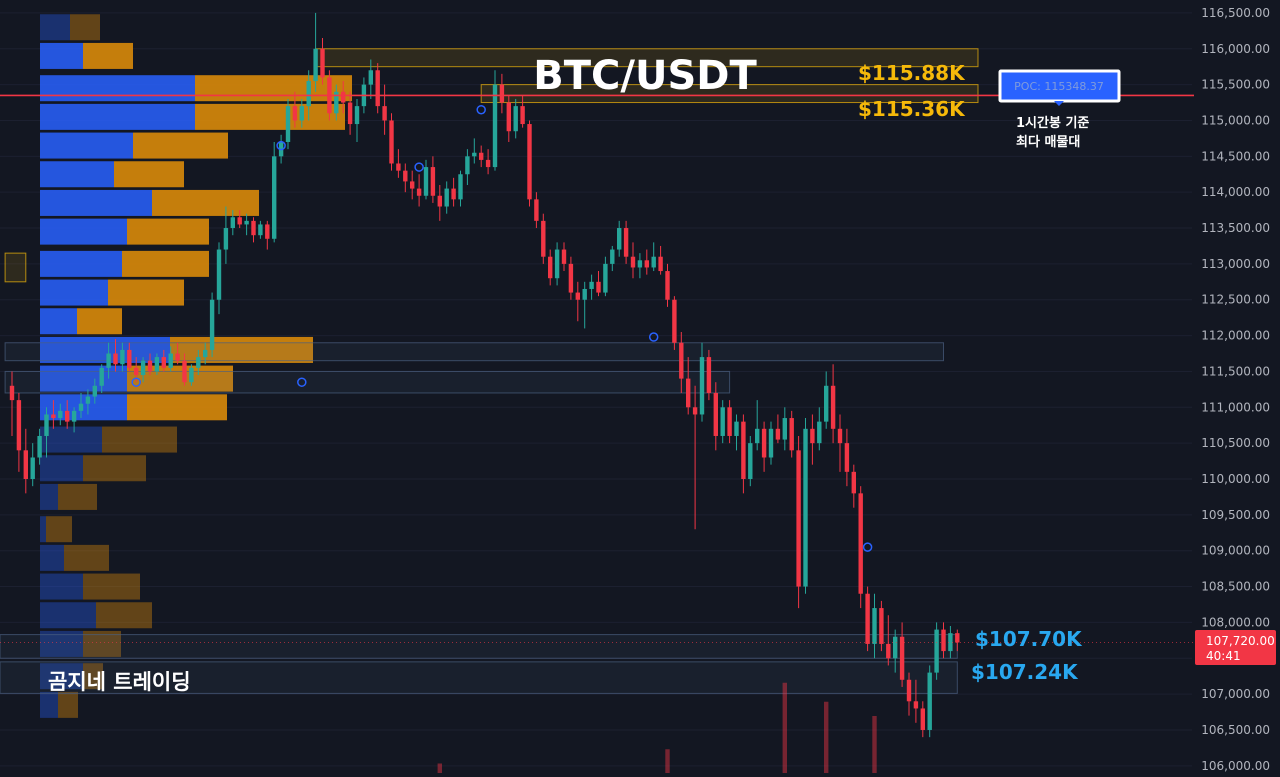 Image resolution: width=1280 pixels, height=777 pixels. What do you see at coordinates (1235, 730) in the screenshot?
I see `axis-tick-label: 106,500.00` at bounding box center [1235, 730].